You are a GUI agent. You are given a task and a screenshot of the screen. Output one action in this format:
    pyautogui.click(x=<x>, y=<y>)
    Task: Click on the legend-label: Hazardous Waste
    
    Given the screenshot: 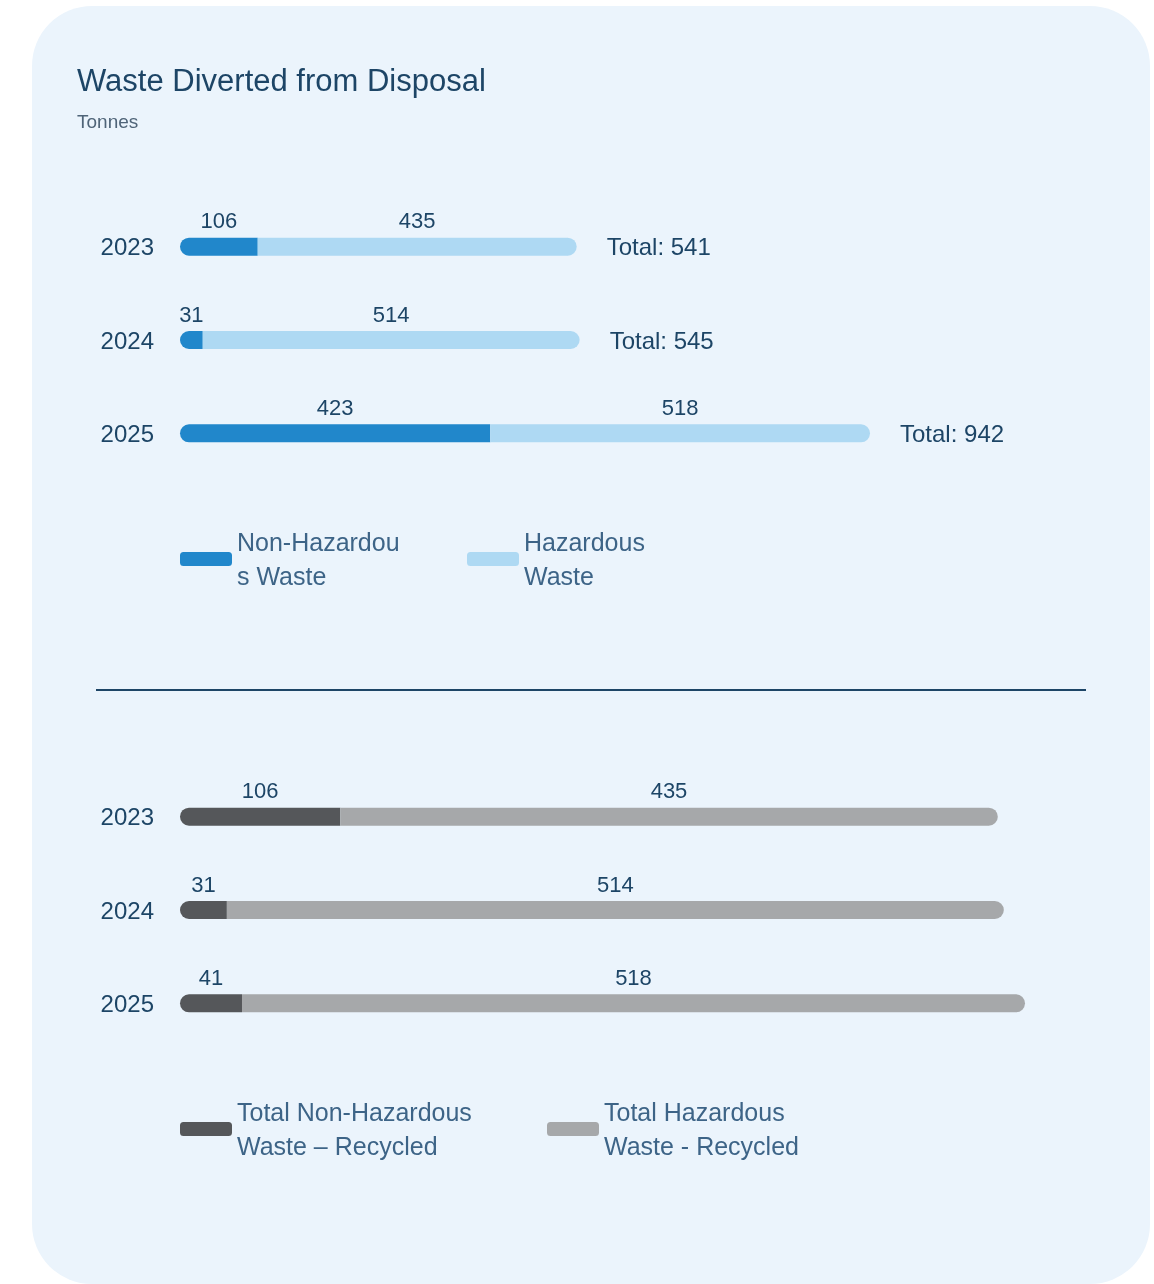 What is the action you would take?
    pyautogui.click(x=588, y=559)
    